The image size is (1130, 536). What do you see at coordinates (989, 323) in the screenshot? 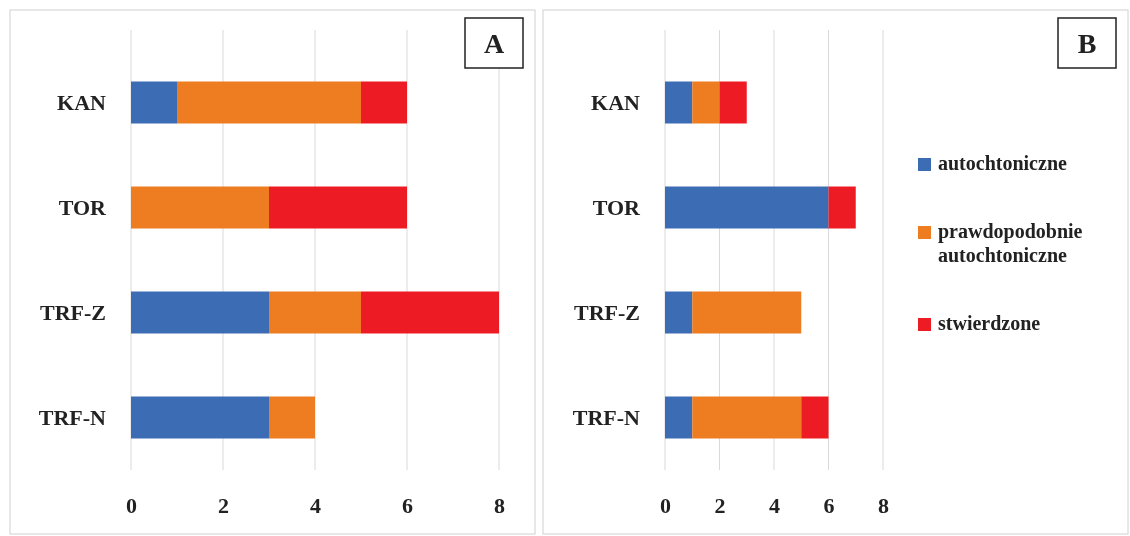
I see `legend-label: stwierdzone` at bounding box center [989, 323].